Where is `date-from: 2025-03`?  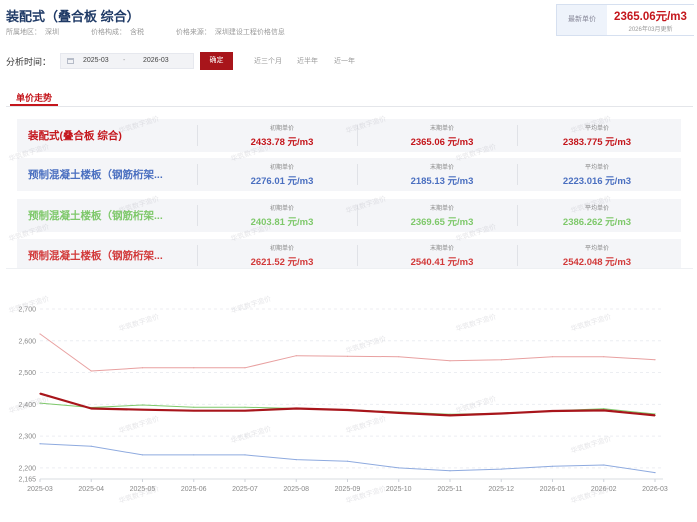
date-from: 2025-03 is located at coordinates (96, 60).